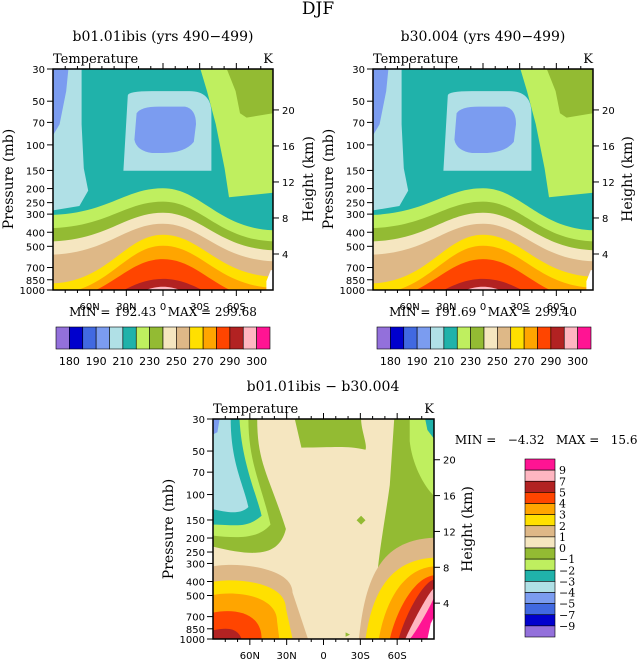 The height and width of the screenshot is (663, 637). Describe the element at coordinates (562, 481) in the screenshot. I see `colorbar-label: 7` at that location.